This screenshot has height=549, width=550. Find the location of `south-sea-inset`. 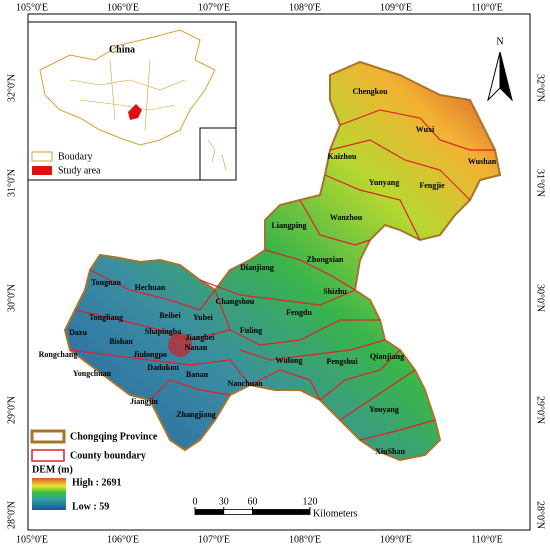

south-sea-inset is located at coordinates (218, 154).